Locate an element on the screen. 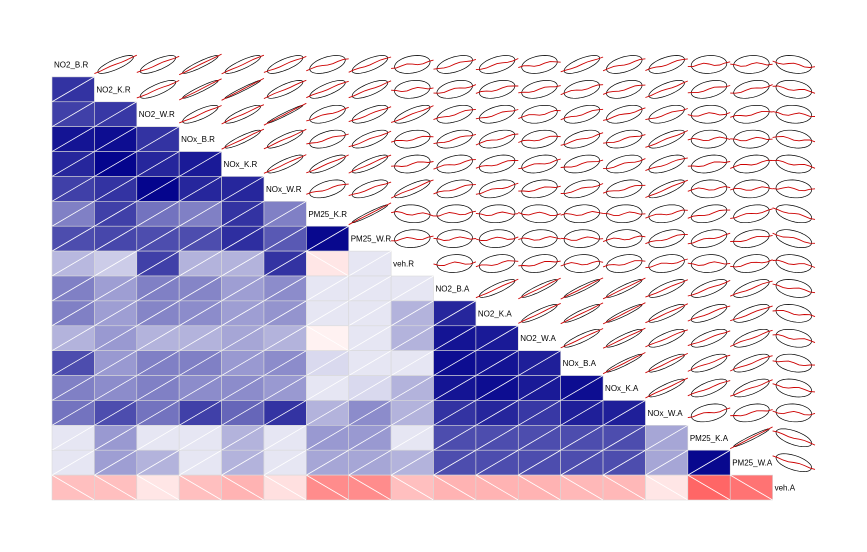 Image resolution: width=867 pixels, height=552 pixels. corr-cell-NO2_W.A-PM25_K.R is located at coordinates (328, 338).